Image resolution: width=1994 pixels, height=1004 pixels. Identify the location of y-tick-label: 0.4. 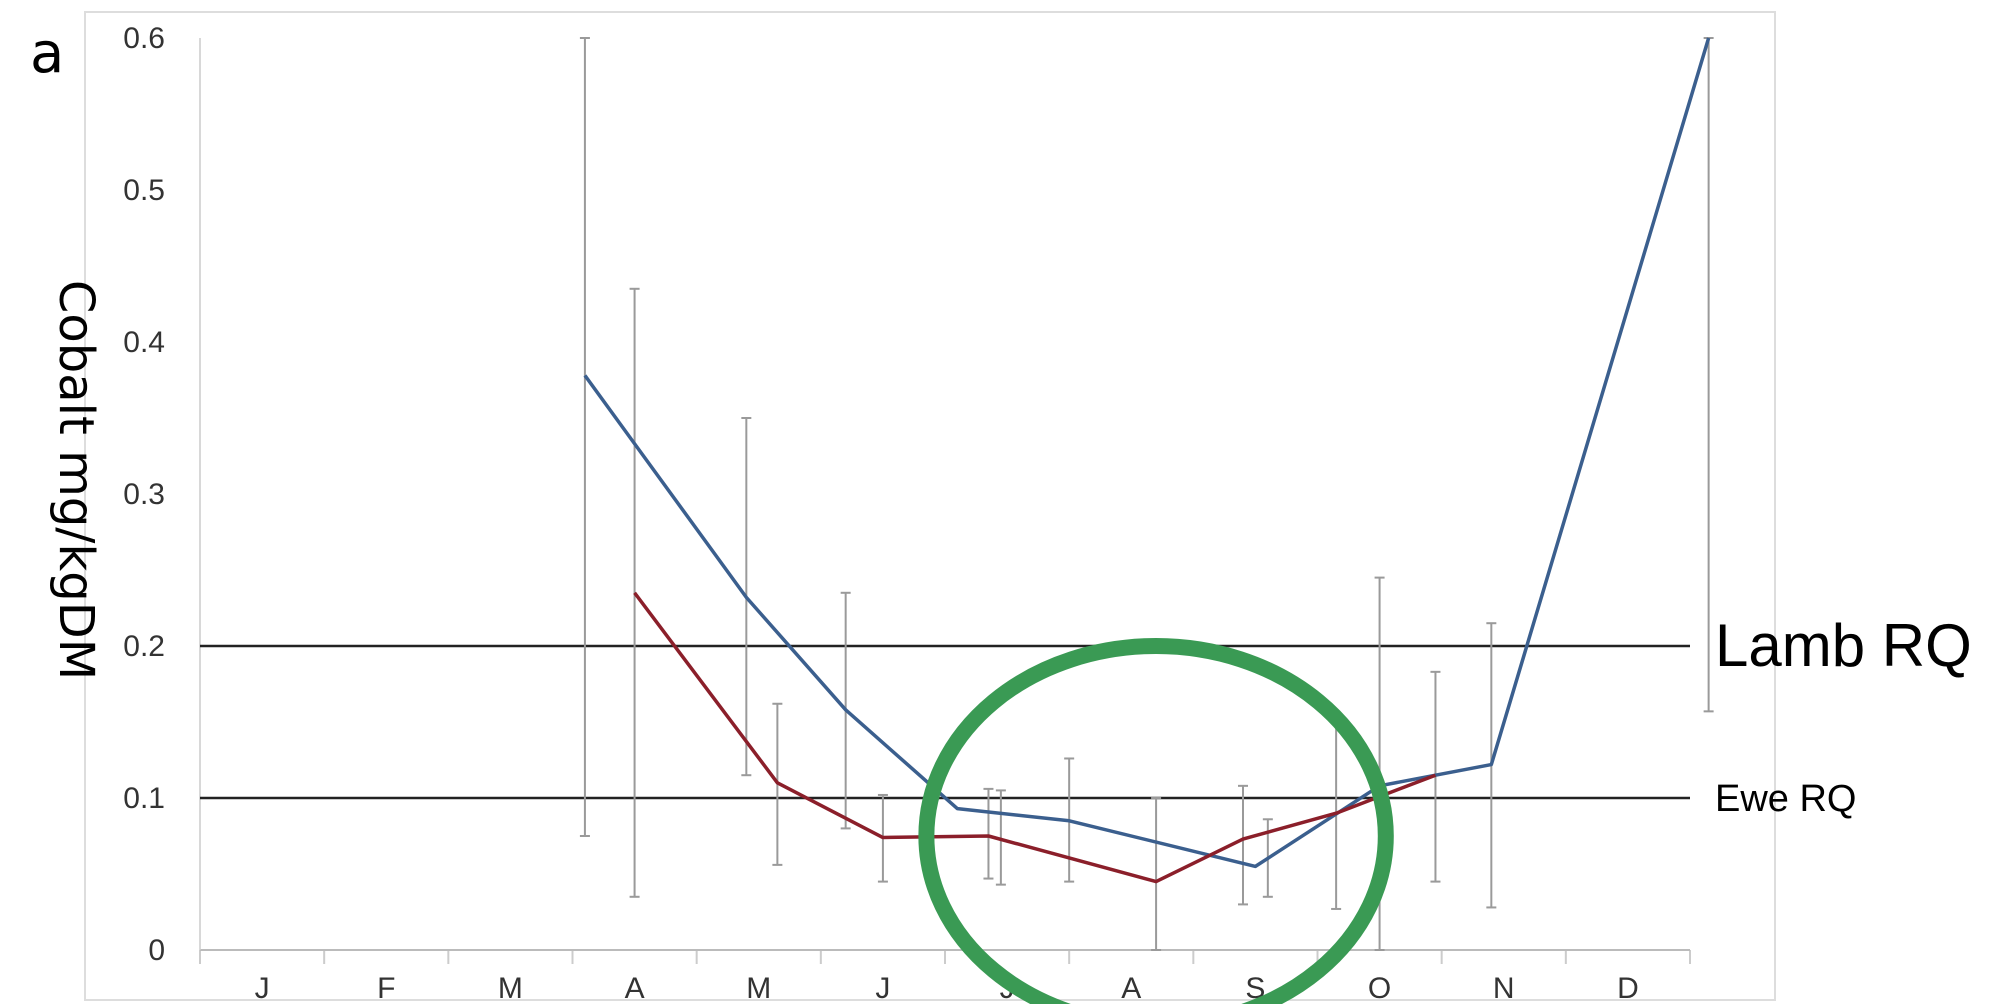
(144, 342).